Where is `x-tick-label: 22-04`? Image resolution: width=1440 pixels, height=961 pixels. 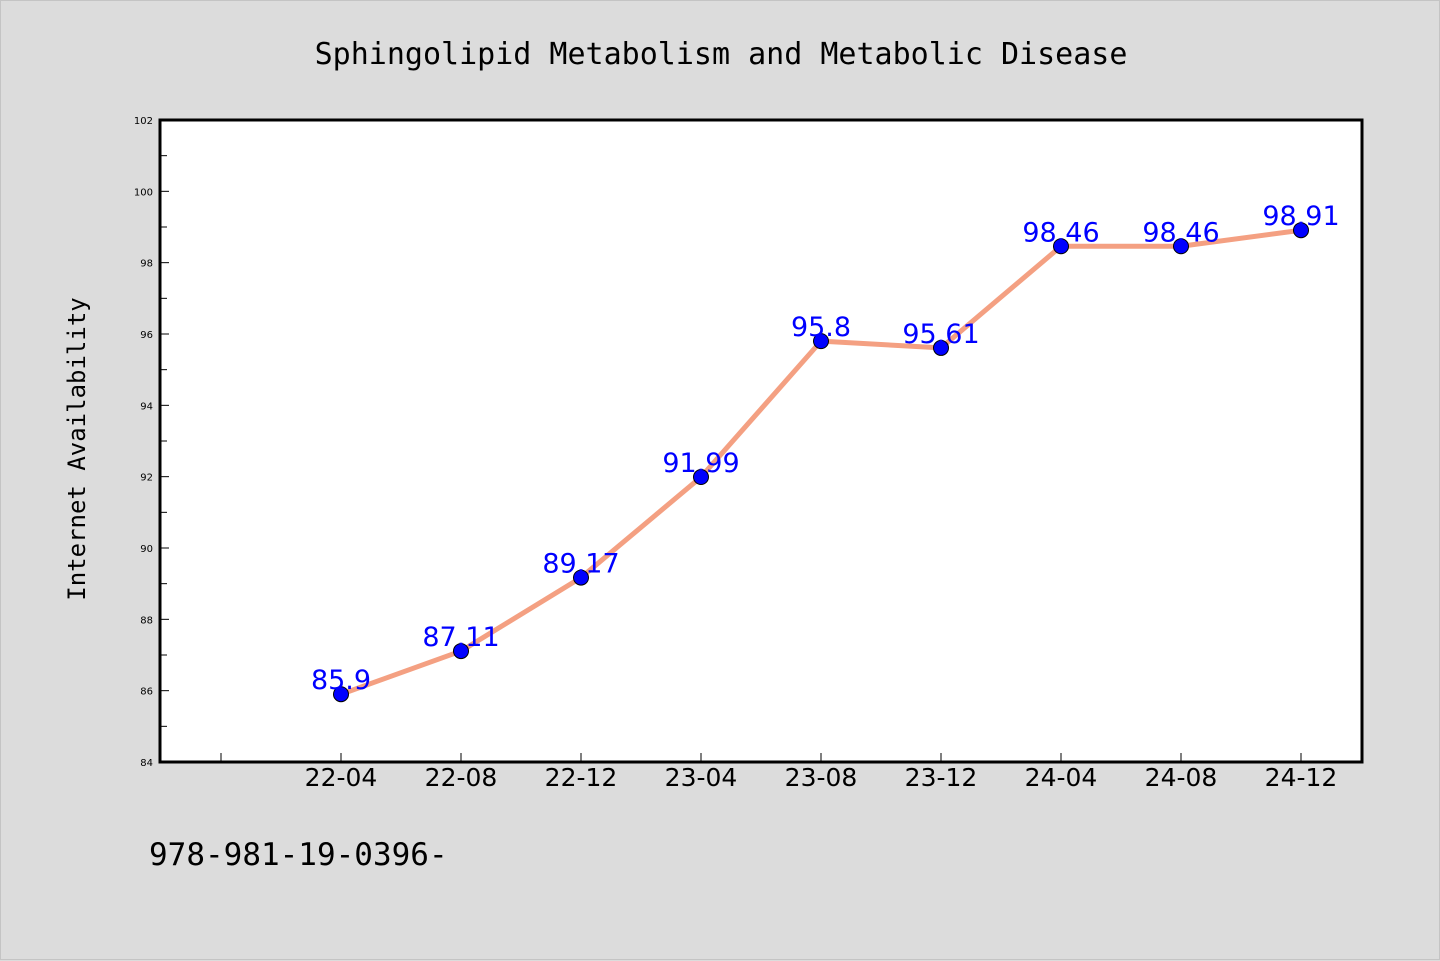 x-tick-label: 22-04 is located at coordinates (341, 777).